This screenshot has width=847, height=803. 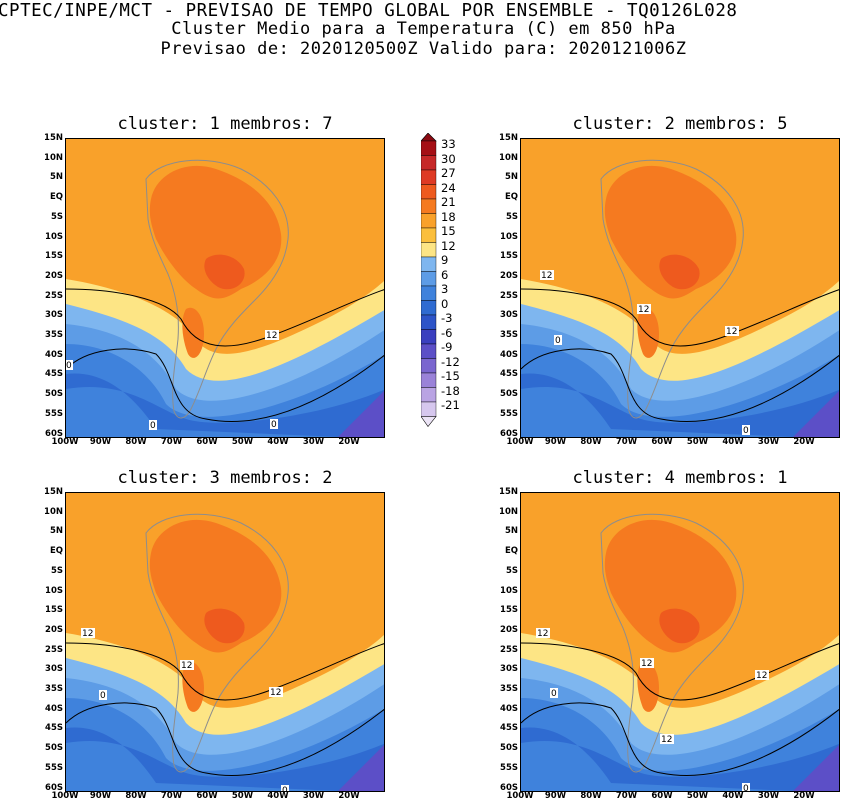 What do you see at coordinates (447, 332) in the screenshot?
I see `colorbar-tick-label: -6` at bounding box center [447, 332].